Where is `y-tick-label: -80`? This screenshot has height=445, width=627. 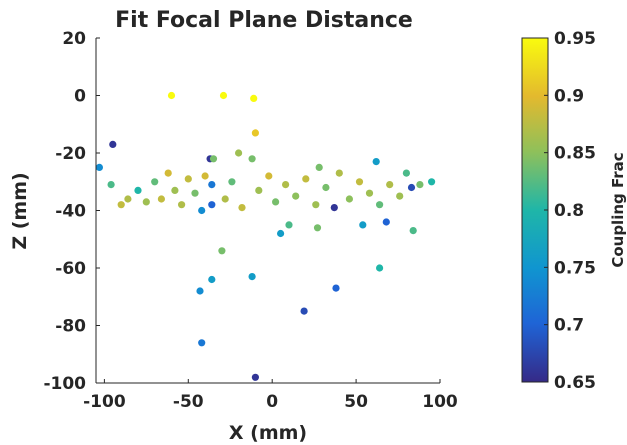
y-tick-label: -80 is located at coordinates (70, 327).